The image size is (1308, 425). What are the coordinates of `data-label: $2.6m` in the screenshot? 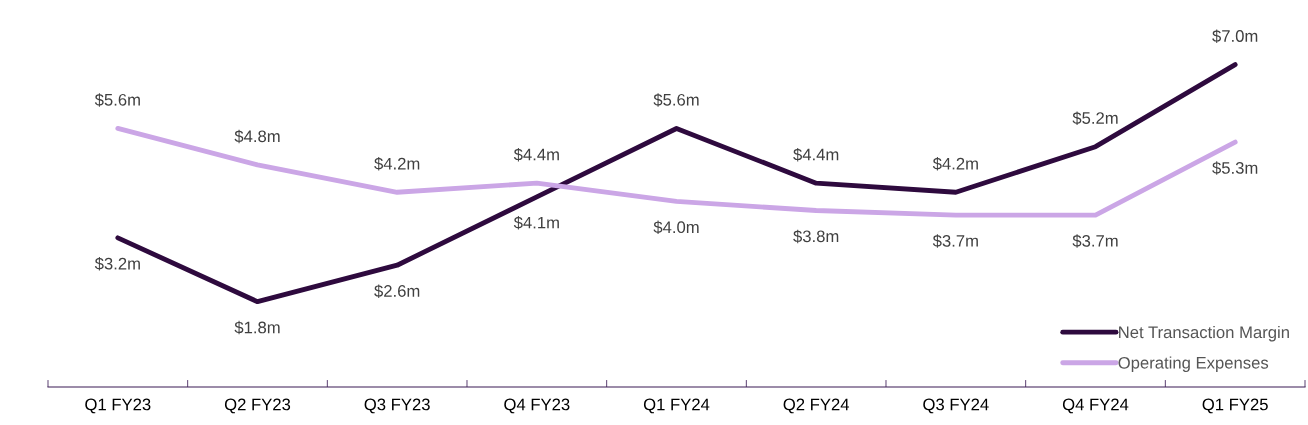 It's located at (397, 291).